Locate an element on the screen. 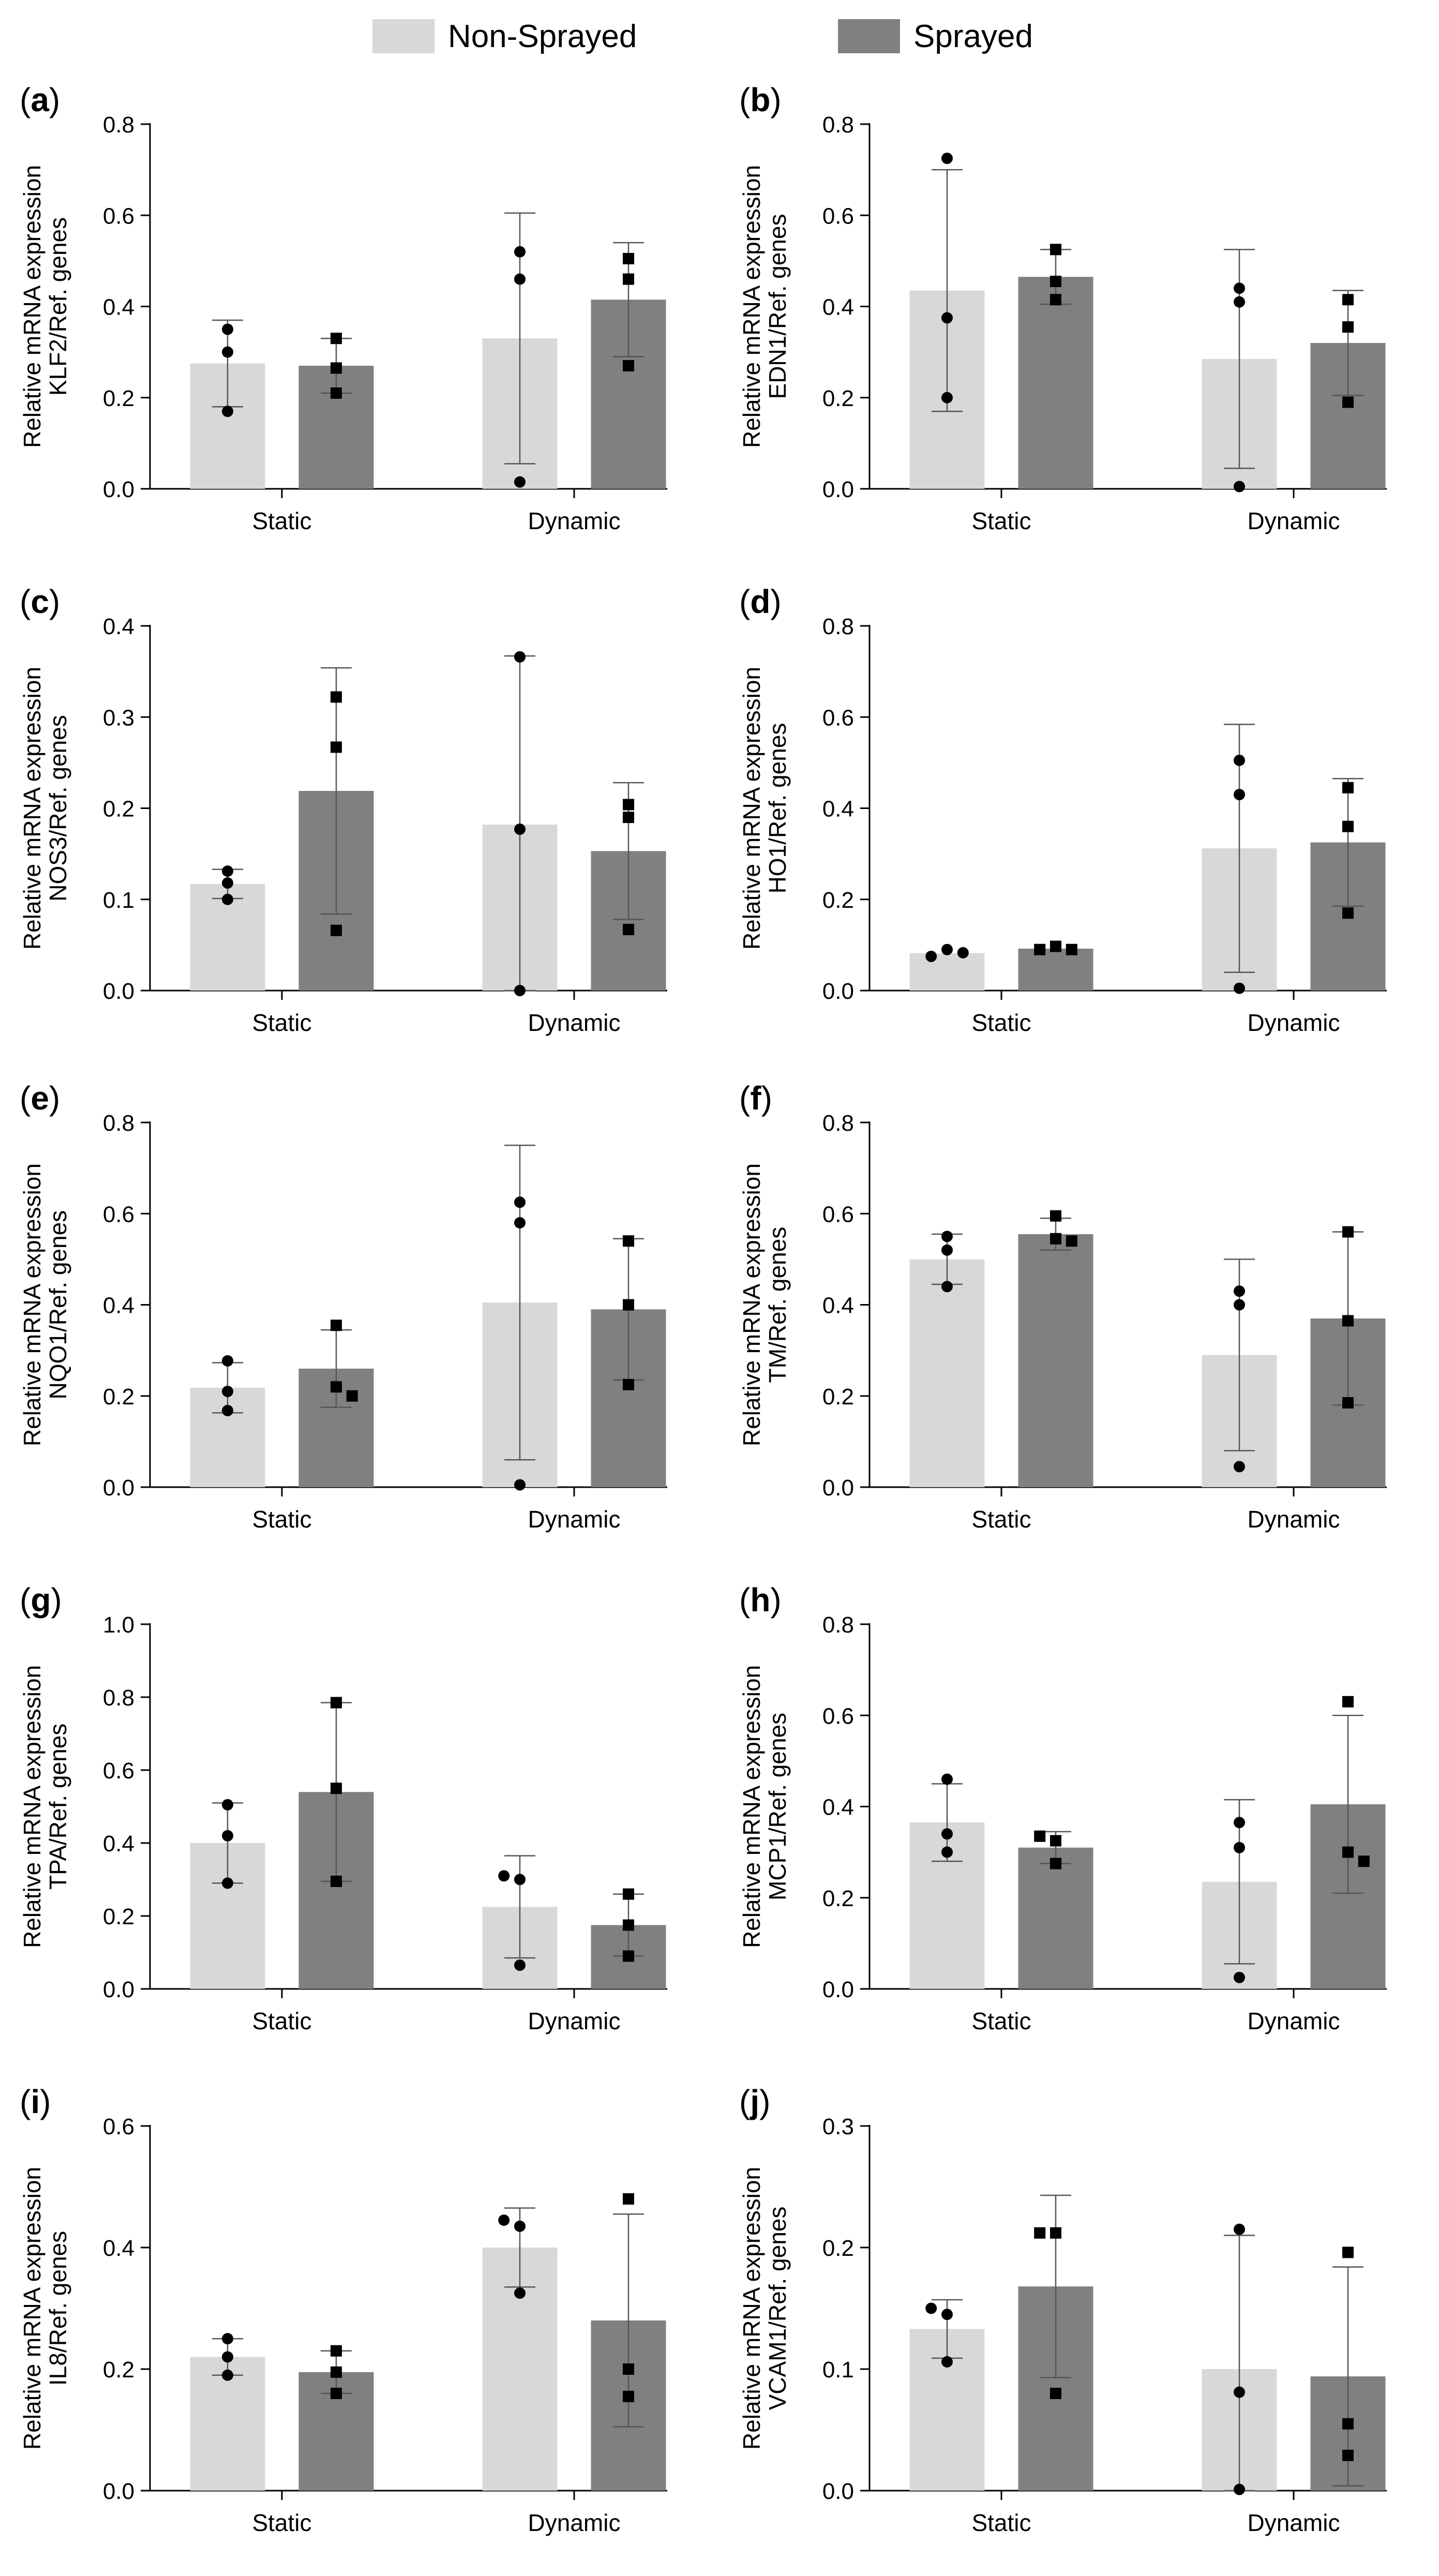 The width and height of the screenshot is (1439, 2576). panel-label: (g) is located at coordinates (41, 1600).